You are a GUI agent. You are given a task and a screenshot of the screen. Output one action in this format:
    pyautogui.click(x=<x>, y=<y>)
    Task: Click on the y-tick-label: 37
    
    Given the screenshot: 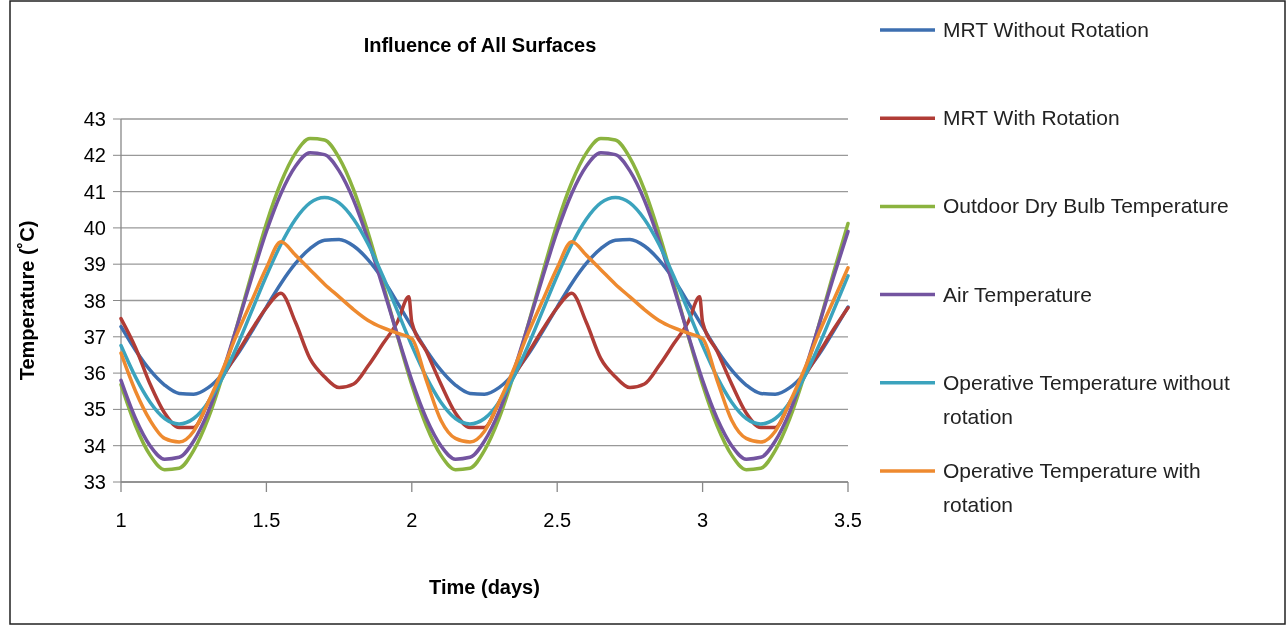 What is the action you would take?
    pyautogui.click(x=94, y=336)
    